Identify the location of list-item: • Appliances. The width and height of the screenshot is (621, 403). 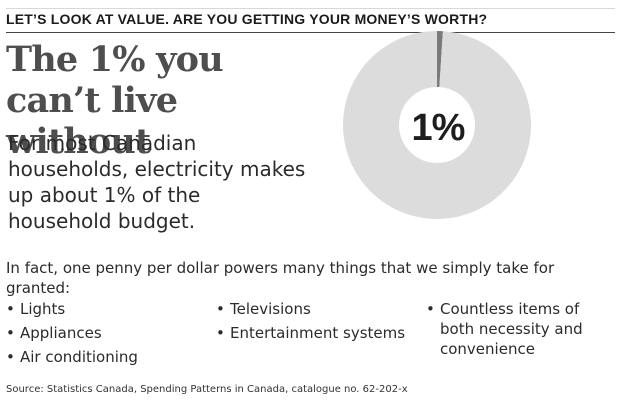
(106, 333).